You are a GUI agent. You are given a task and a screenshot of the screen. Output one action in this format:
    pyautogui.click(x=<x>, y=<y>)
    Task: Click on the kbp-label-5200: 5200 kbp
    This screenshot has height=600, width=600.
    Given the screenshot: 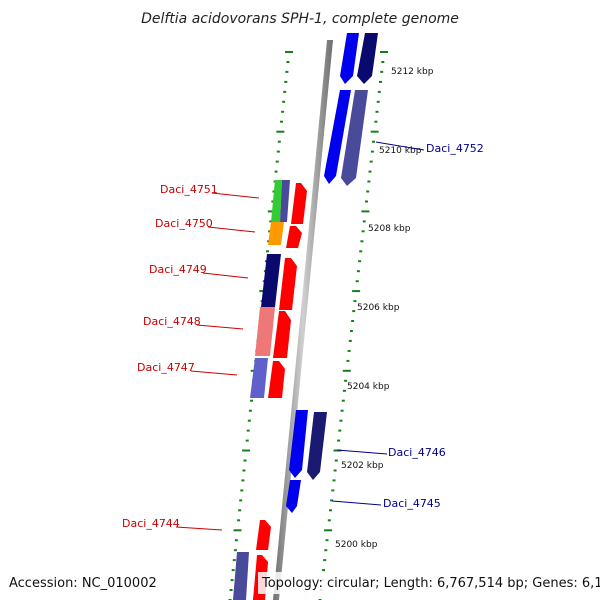 What is the action you would take?
    pyautogui.click(x=356, y=545)
    